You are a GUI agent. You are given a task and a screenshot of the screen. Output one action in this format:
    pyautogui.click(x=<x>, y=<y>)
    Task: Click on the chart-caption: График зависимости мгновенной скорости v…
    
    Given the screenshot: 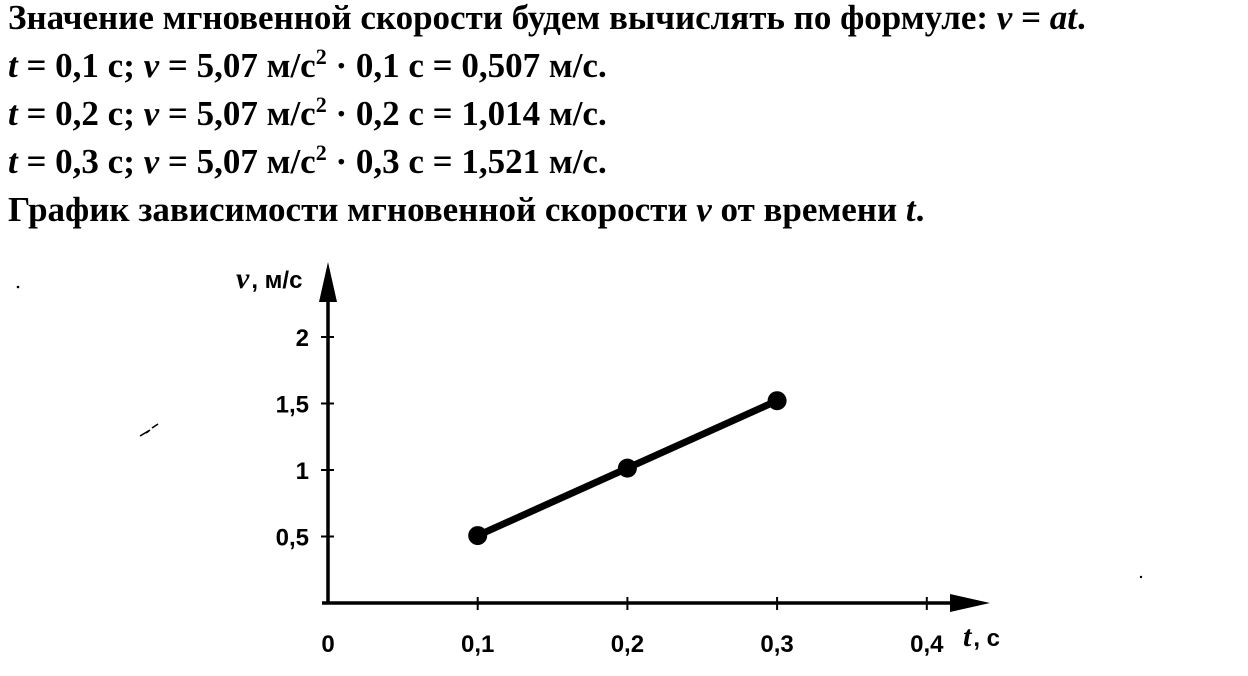 What is the action you would take?
    pyautogui.click(x=547, y=210)
    